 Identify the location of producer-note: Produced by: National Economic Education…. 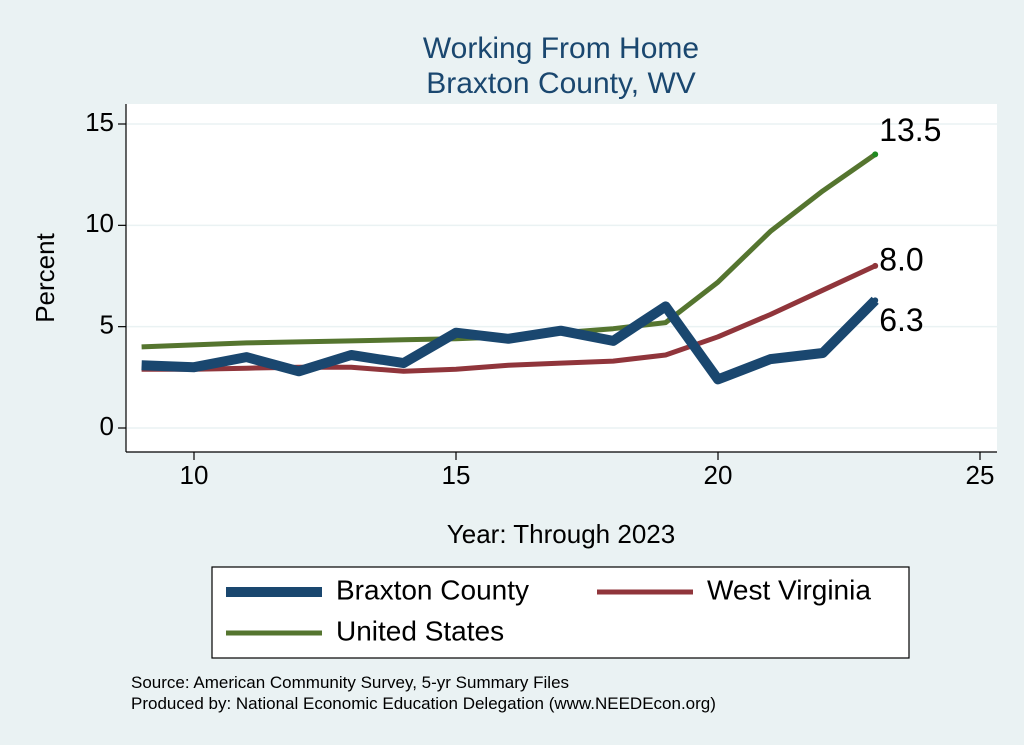
(423, 703).